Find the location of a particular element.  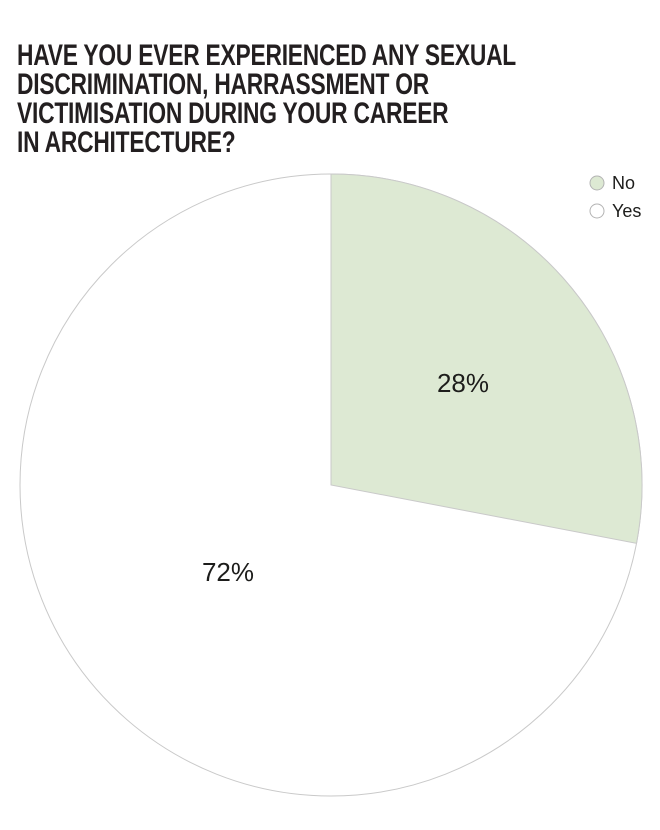

legend-item-yes: Yes is located at coordinates (615, 211).